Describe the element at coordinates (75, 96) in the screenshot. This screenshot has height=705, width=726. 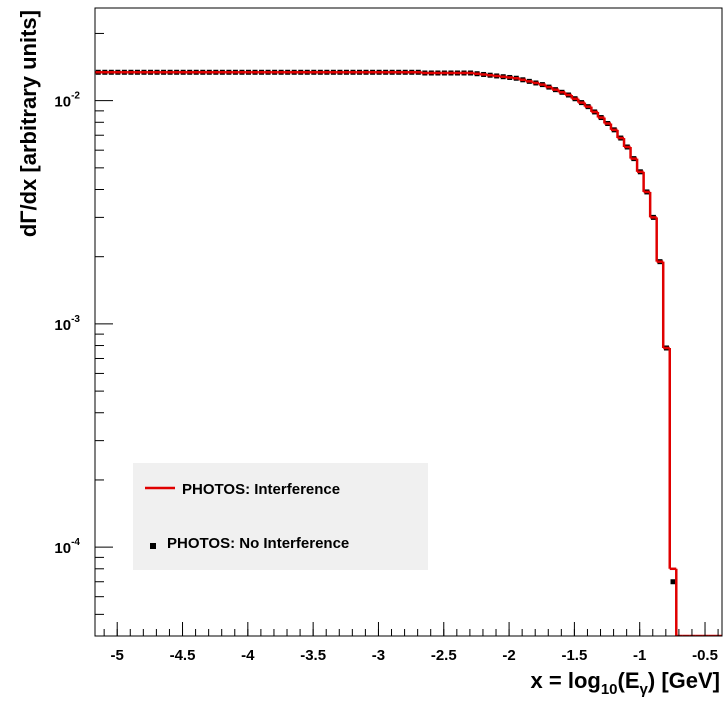
I see `y-tick-exponent: -2` at that location.